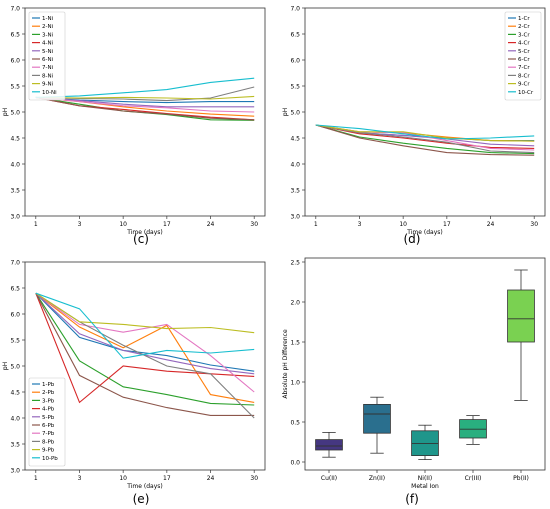 This screenshot has width=550, height=509. I want to click on series-line-4-Pb, so click(145, 348).